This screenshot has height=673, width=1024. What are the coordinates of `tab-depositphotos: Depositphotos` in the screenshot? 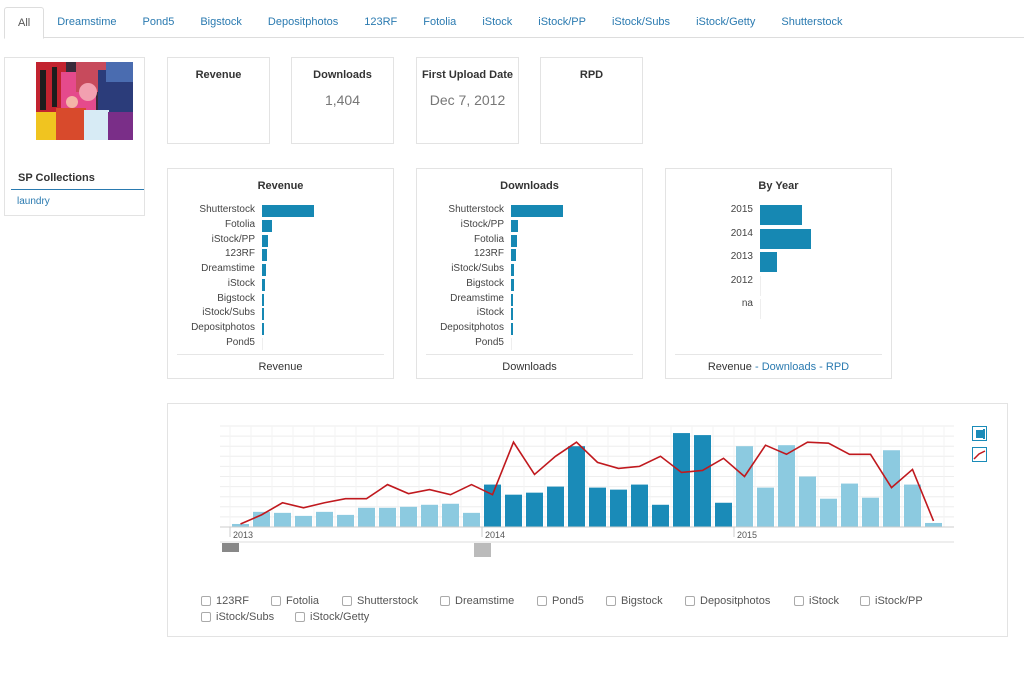 It's located at (303, 22).